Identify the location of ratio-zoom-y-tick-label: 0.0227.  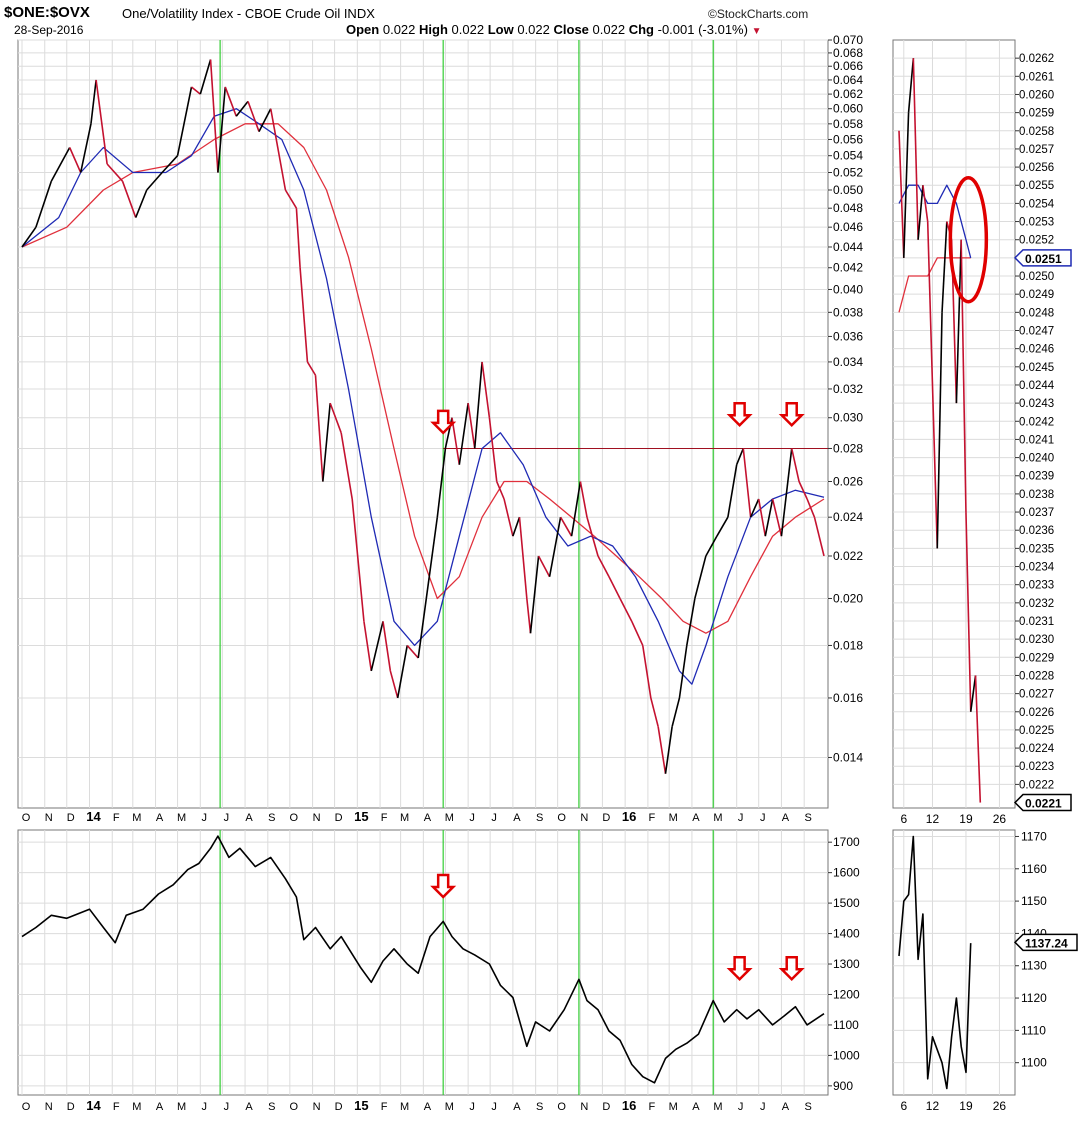
(1036, 695).